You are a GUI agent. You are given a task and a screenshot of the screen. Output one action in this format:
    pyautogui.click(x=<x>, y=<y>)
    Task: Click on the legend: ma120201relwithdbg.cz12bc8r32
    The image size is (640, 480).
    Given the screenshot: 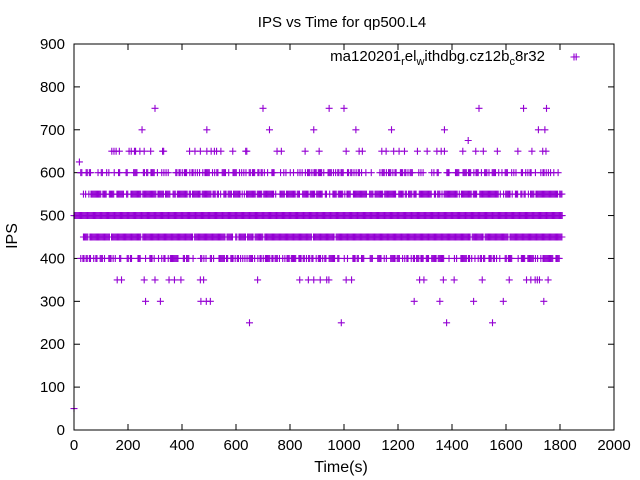 What is the action you would take?
    pyautogui.click(x=454, y=58)
    